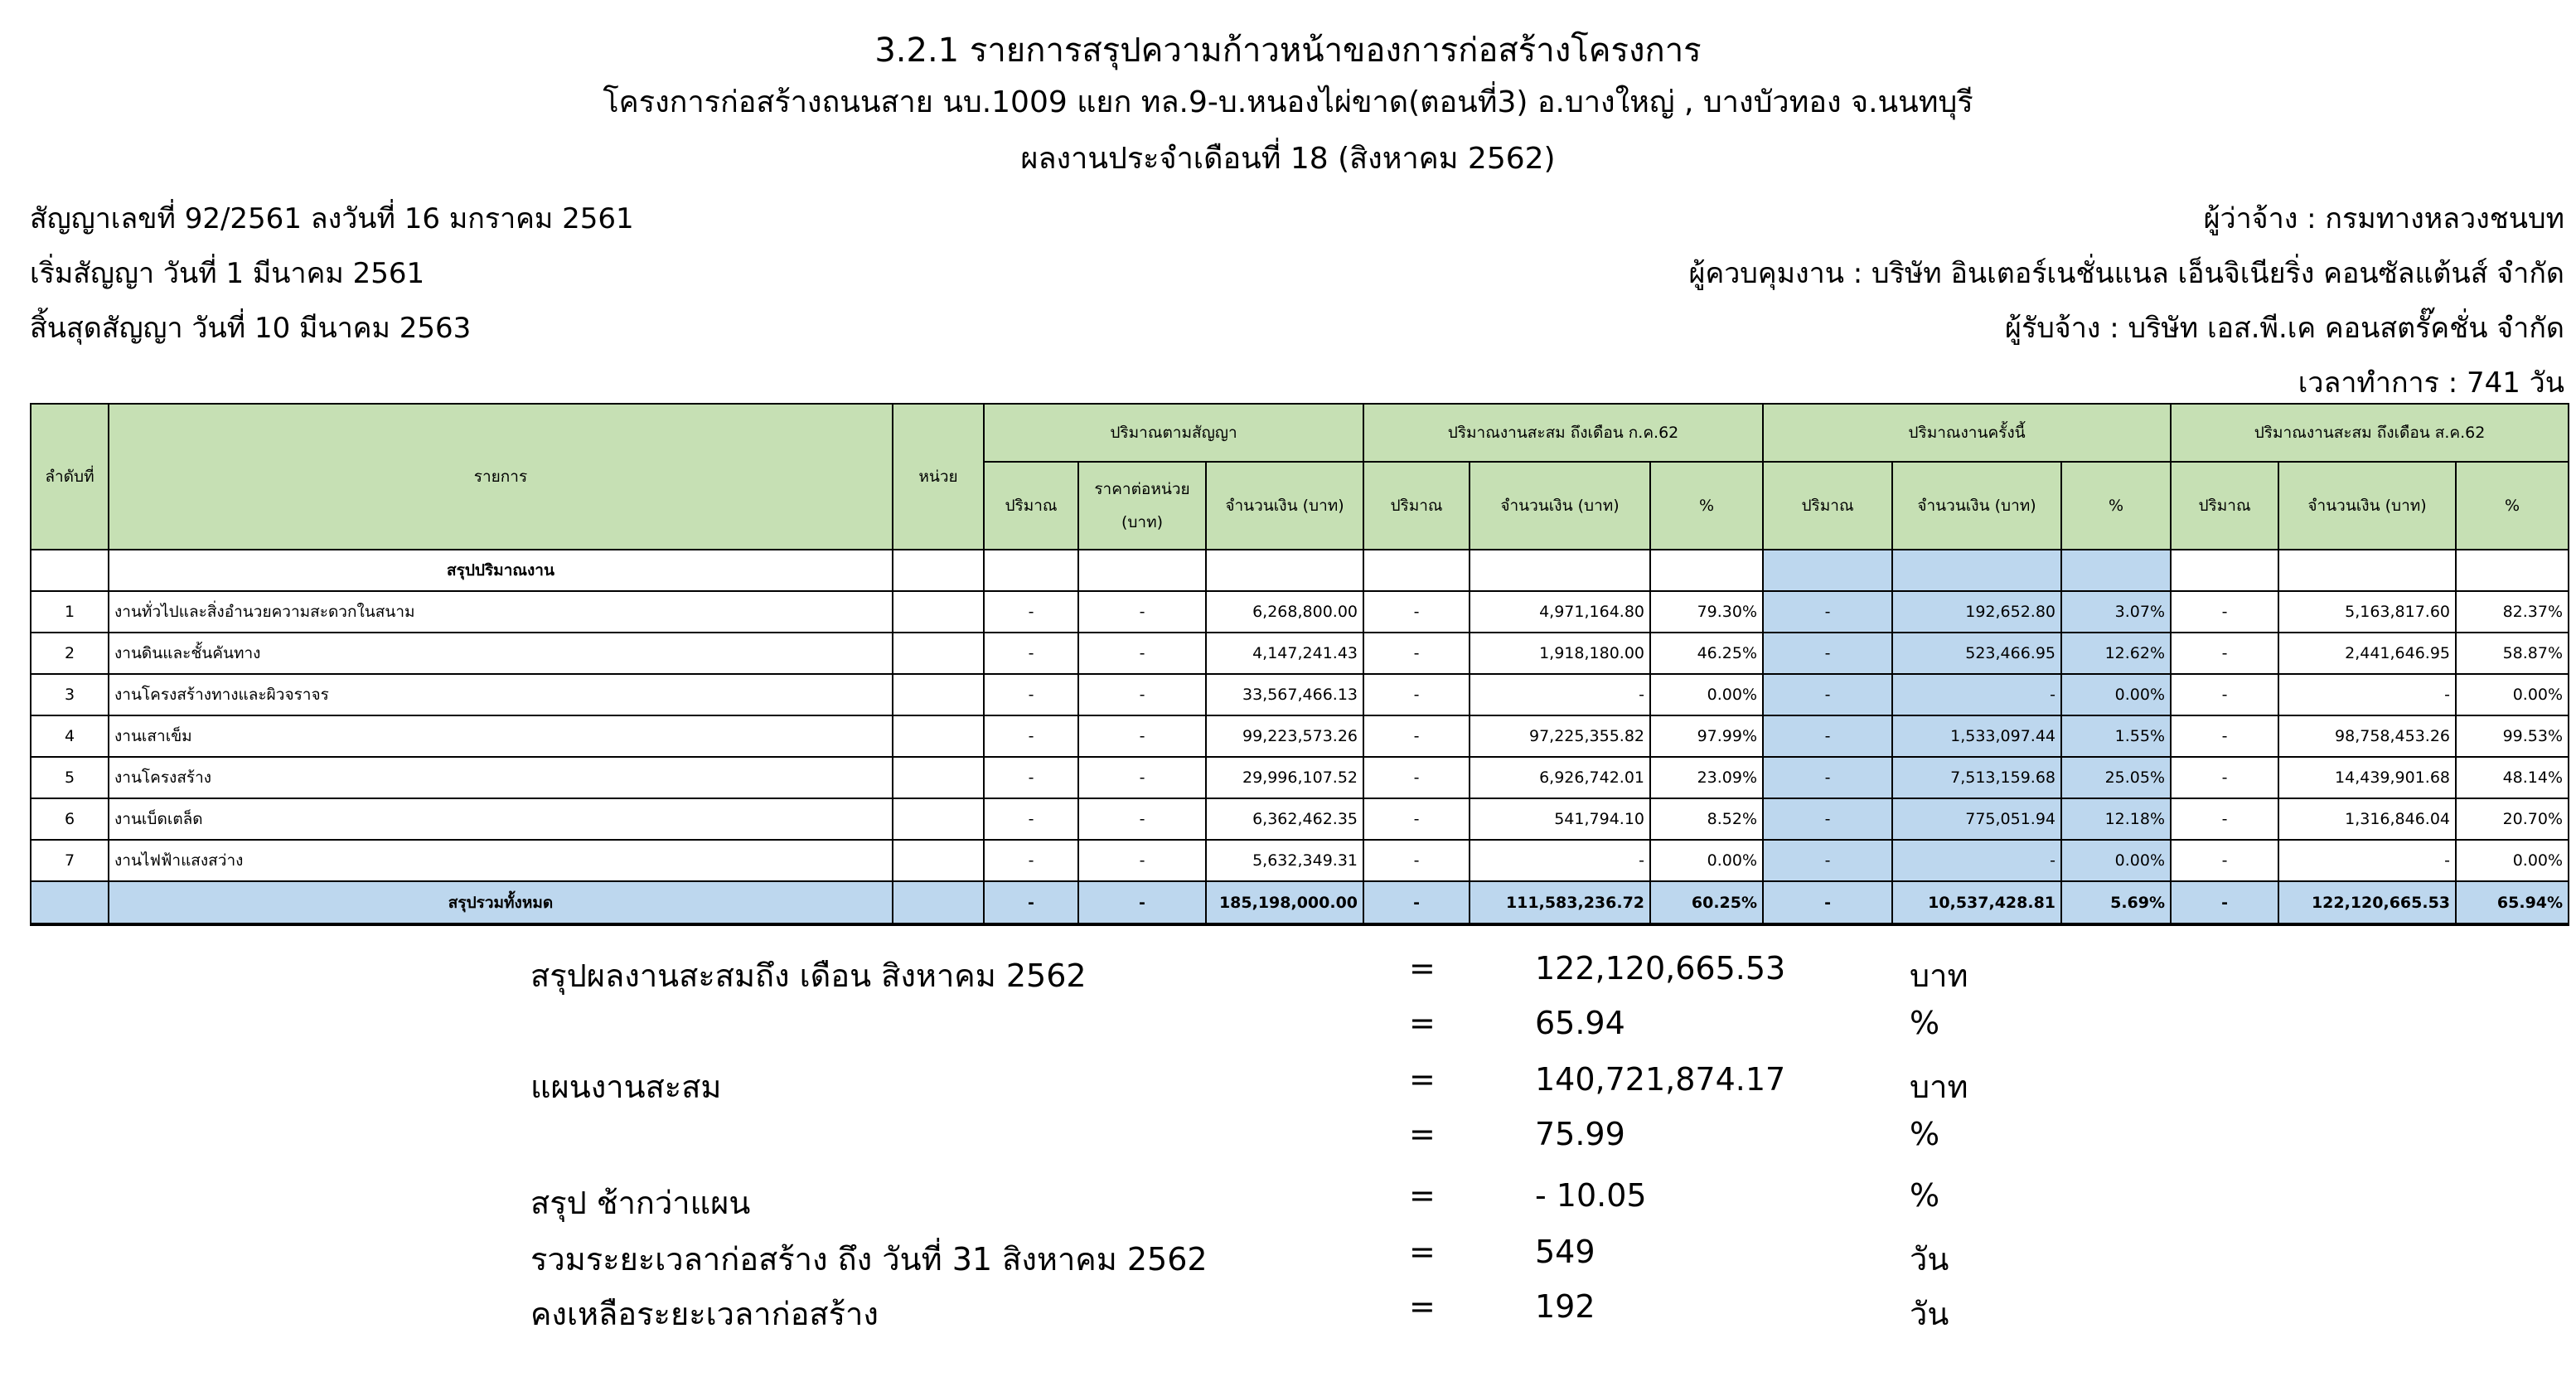 Image resolution: width=2576 pixels, height=1377 pixels. What do you see at coordinates (2512, 737) in the screenshot?
I see `cum-pct: 99.53%` at bounding box center [2512, 737].